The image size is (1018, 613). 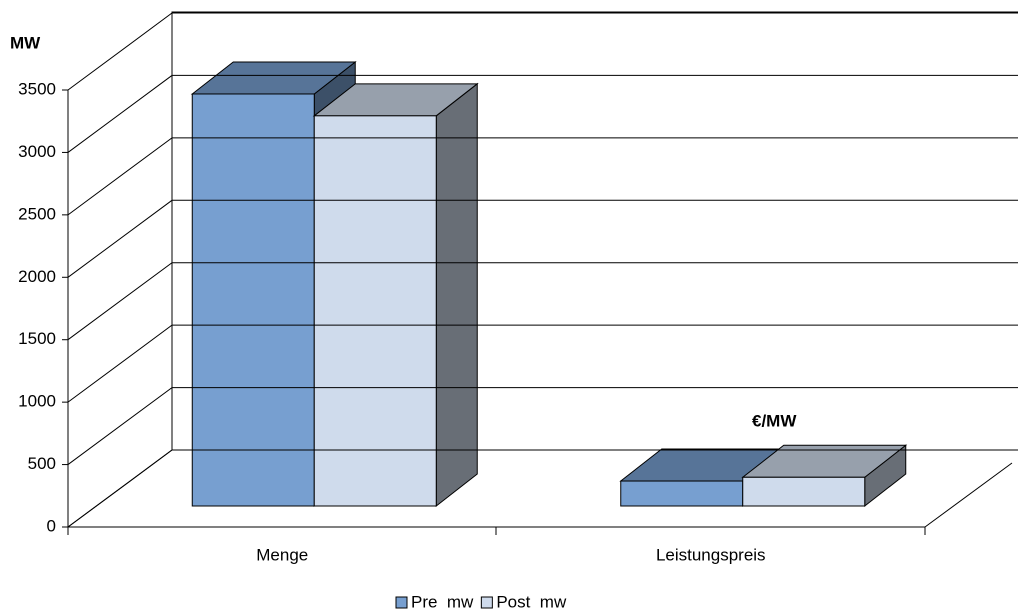 I want to click on unit-label: €/MW, so click(x=774, y=420).